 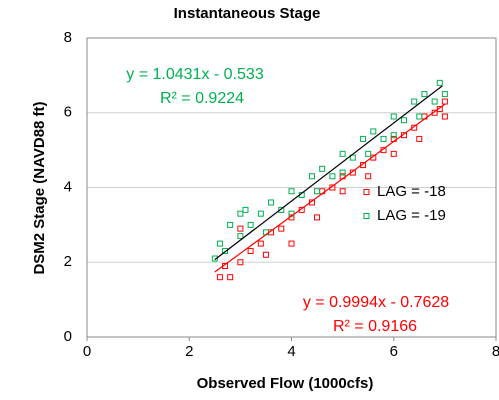 I want to click on annotation: y = 1.0431x - 0.533, so click(x=195, y=74).